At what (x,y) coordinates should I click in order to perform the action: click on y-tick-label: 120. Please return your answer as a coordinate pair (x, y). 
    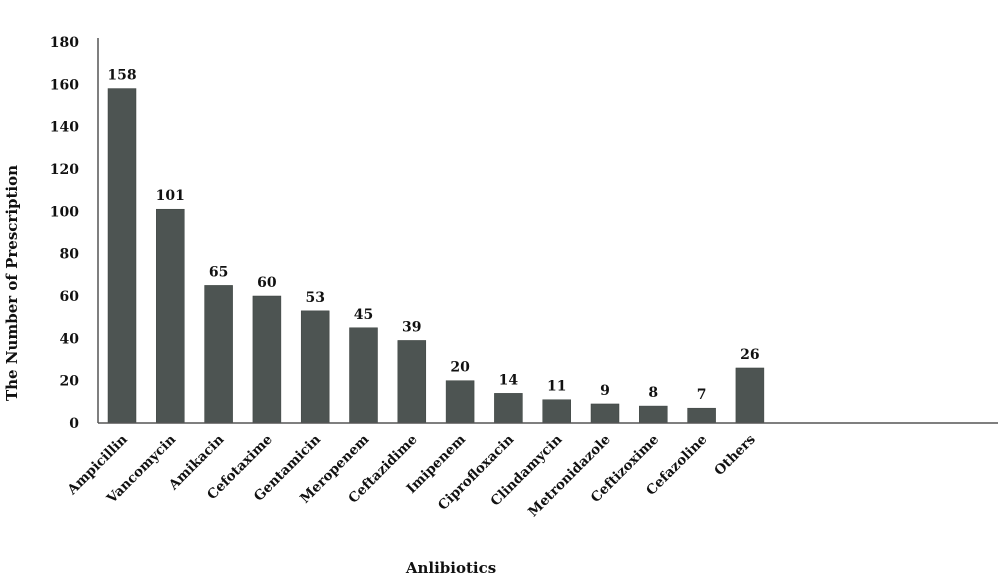
    Looking at the image, I should click on (64, 170).